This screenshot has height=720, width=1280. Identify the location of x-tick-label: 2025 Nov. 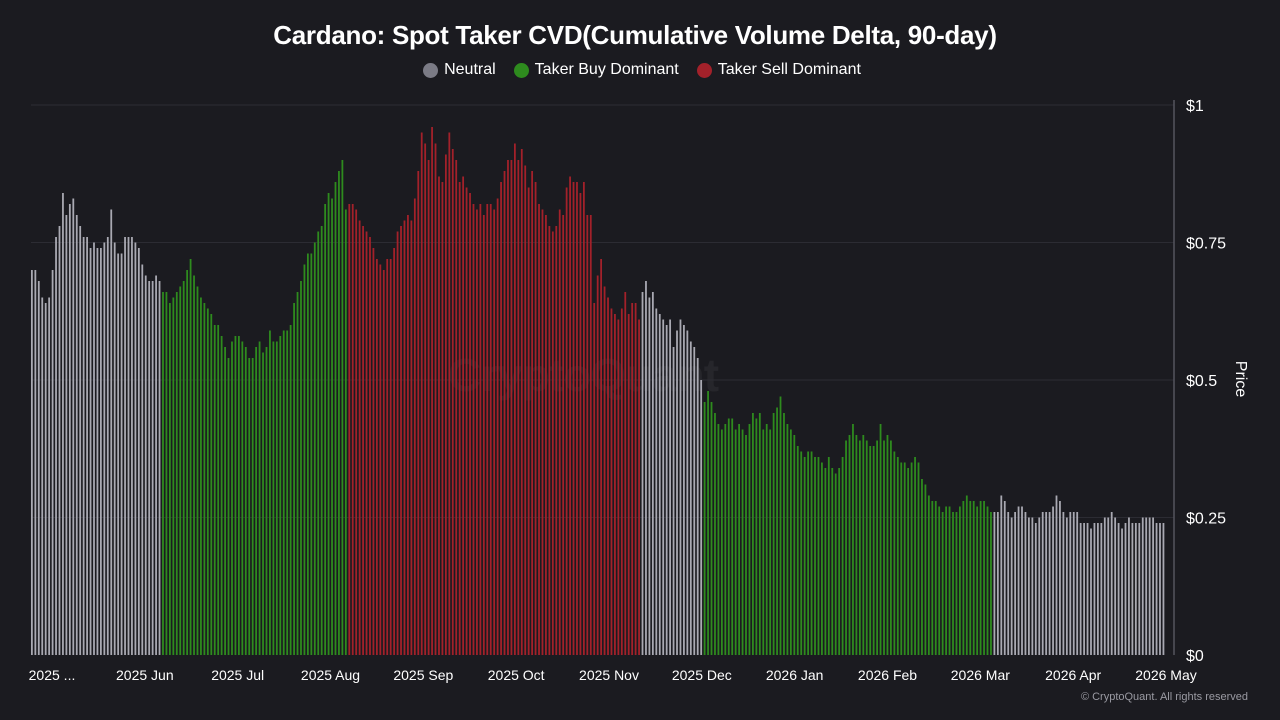
(609, 675).